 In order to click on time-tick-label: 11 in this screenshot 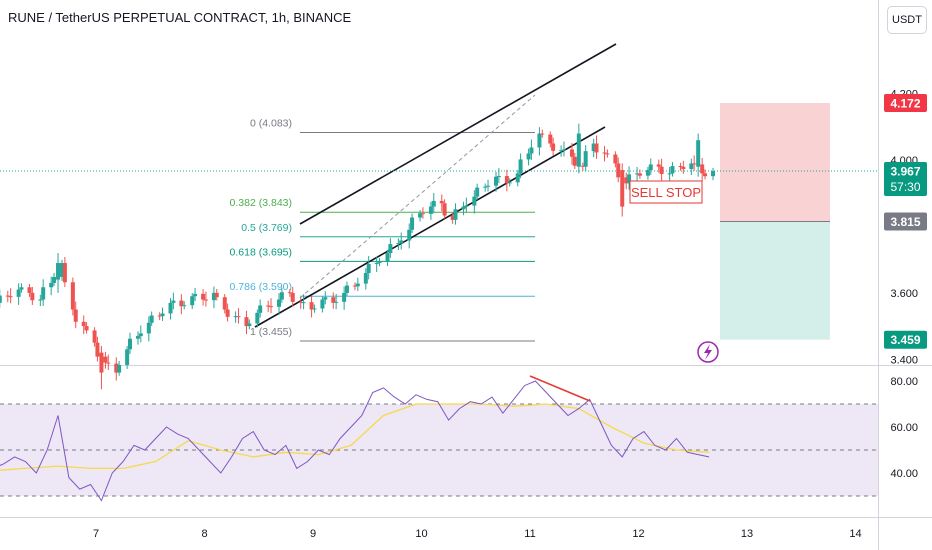, I will do `click(529, 534)`.